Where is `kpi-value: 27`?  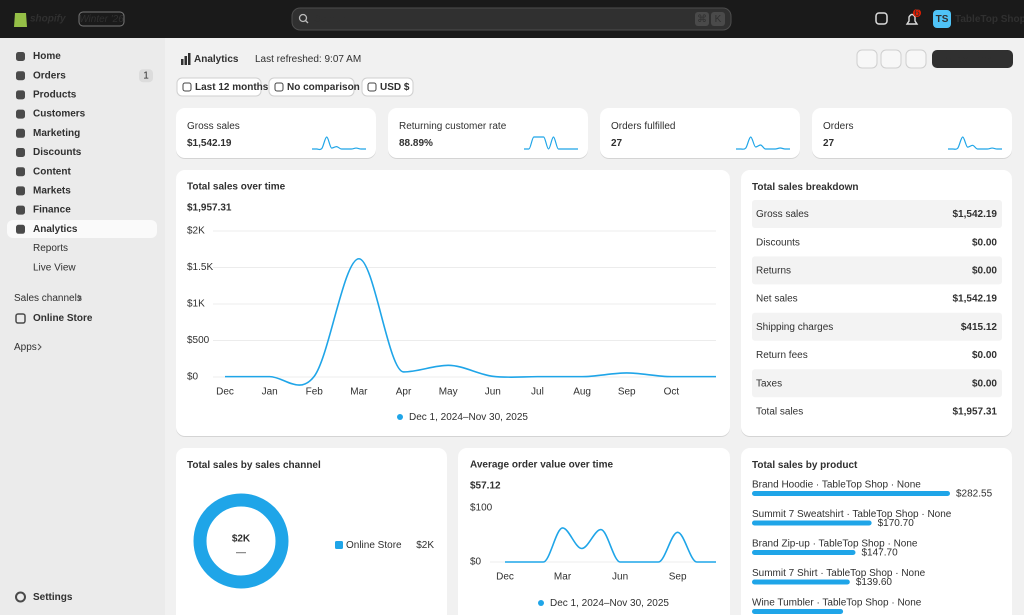
kpi-value: 27 is located at coordinates (829, 143).